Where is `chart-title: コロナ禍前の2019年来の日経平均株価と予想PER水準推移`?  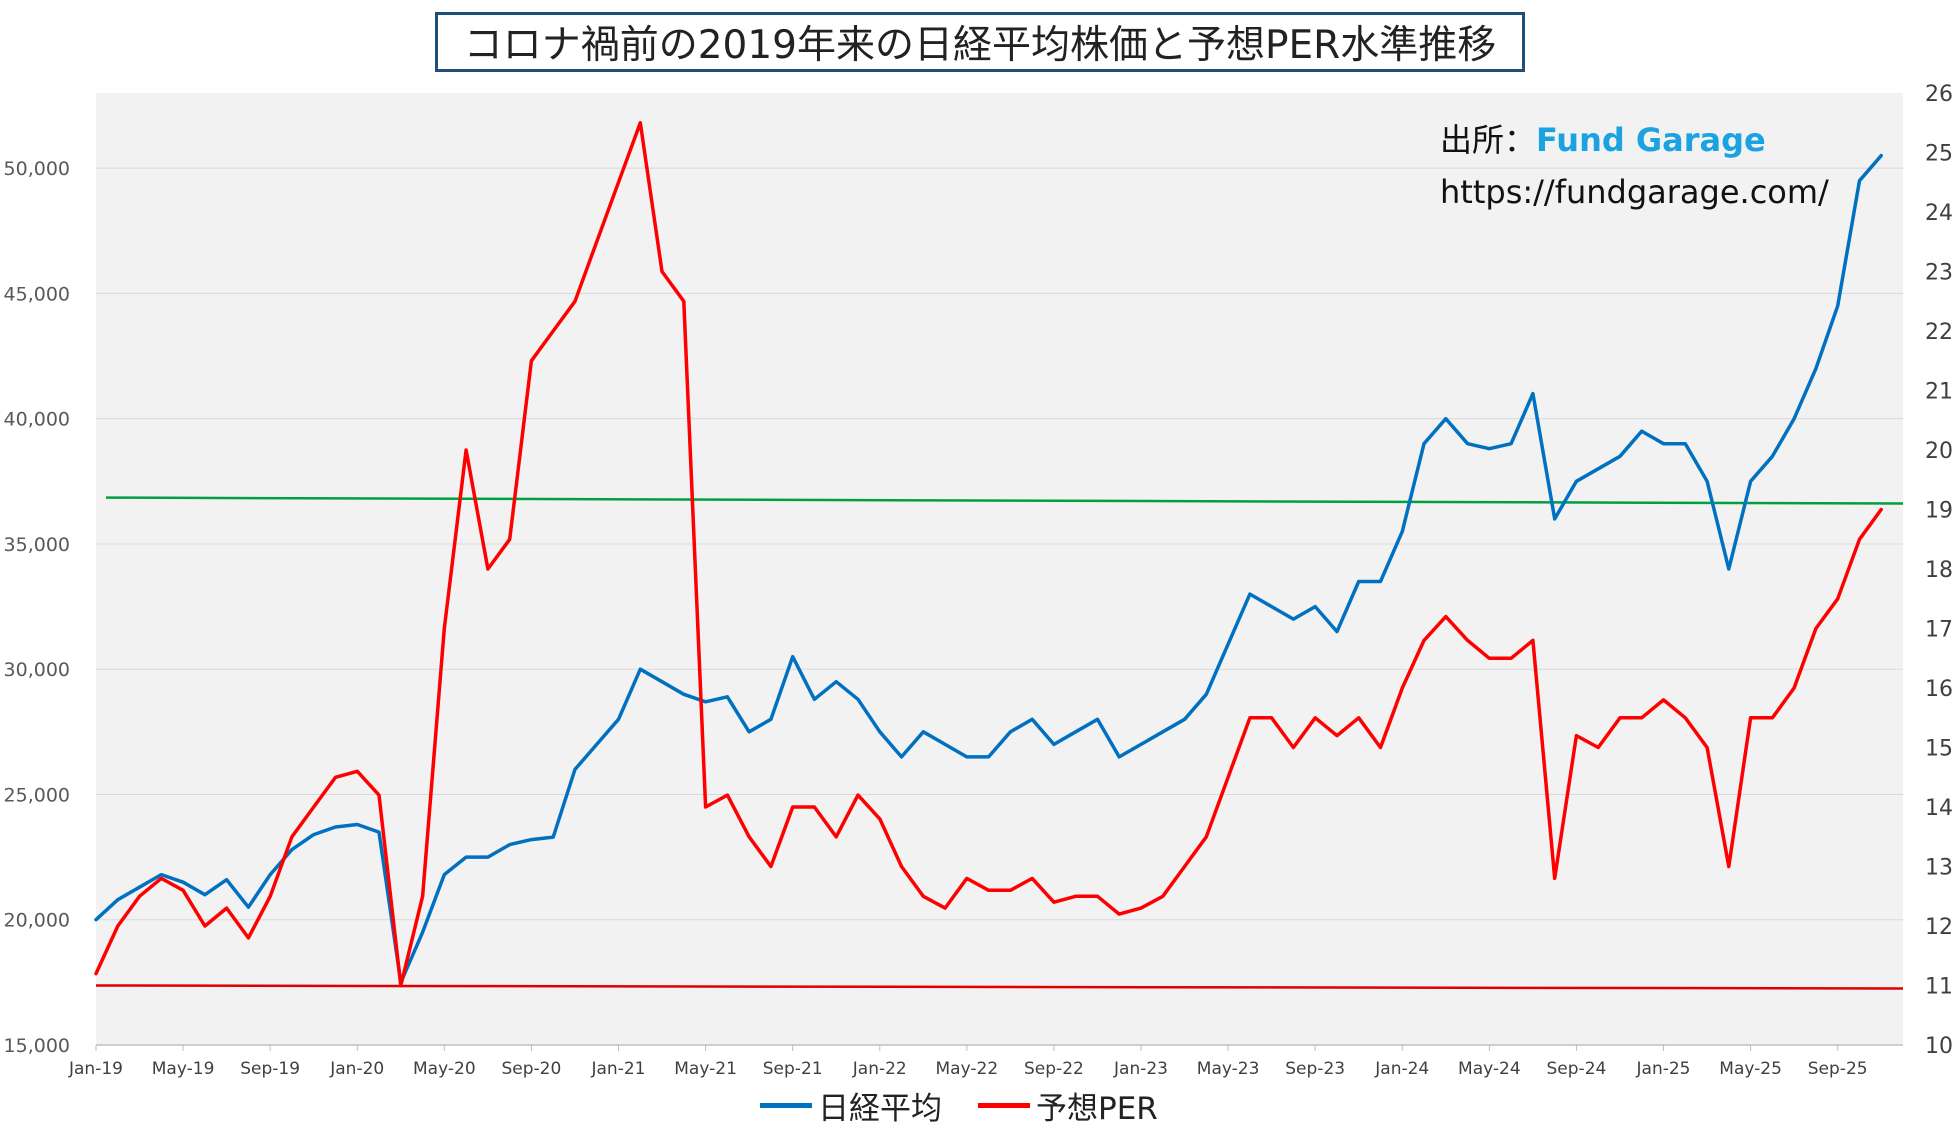 chart-title: コロナ禍前の2019年来の日経平均株価と予想PER水準推移 is located at coordinates (980, 42).